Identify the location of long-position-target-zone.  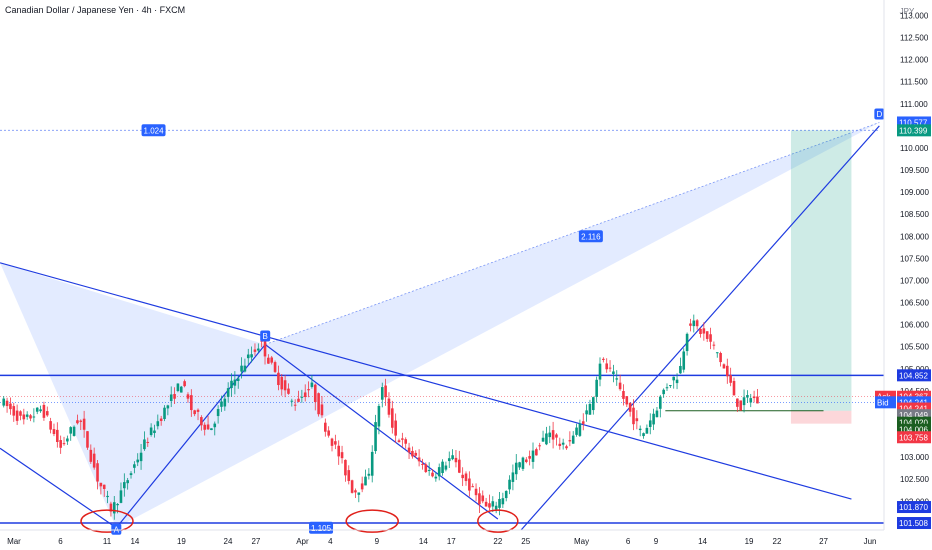
(821, 270).